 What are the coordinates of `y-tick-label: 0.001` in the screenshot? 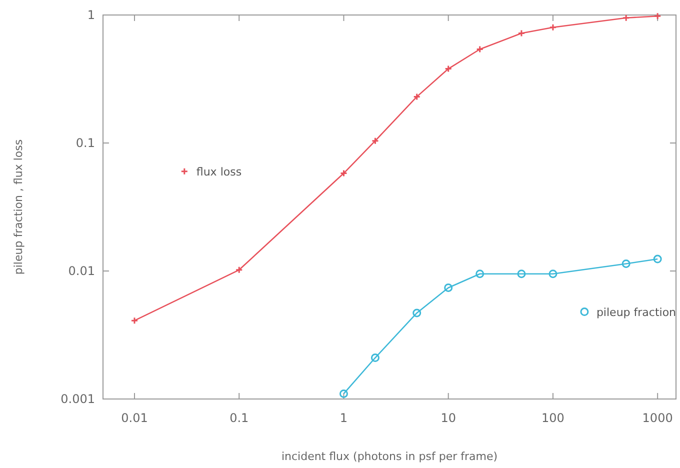 It's located at (77, 399).